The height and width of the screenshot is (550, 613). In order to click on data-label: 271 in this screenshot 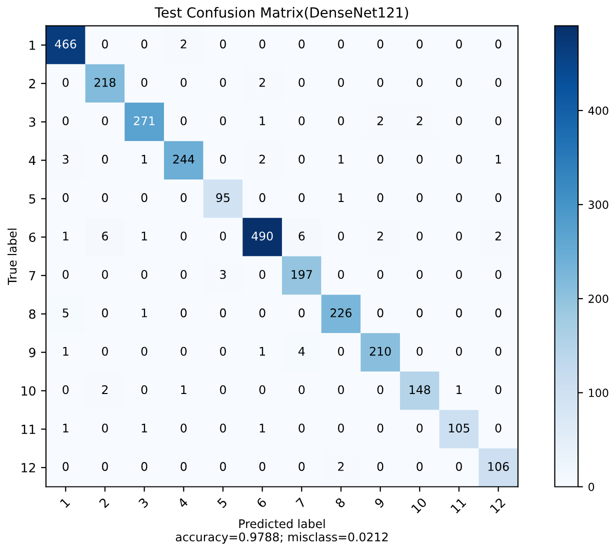, I will do `click(144, 121)`.